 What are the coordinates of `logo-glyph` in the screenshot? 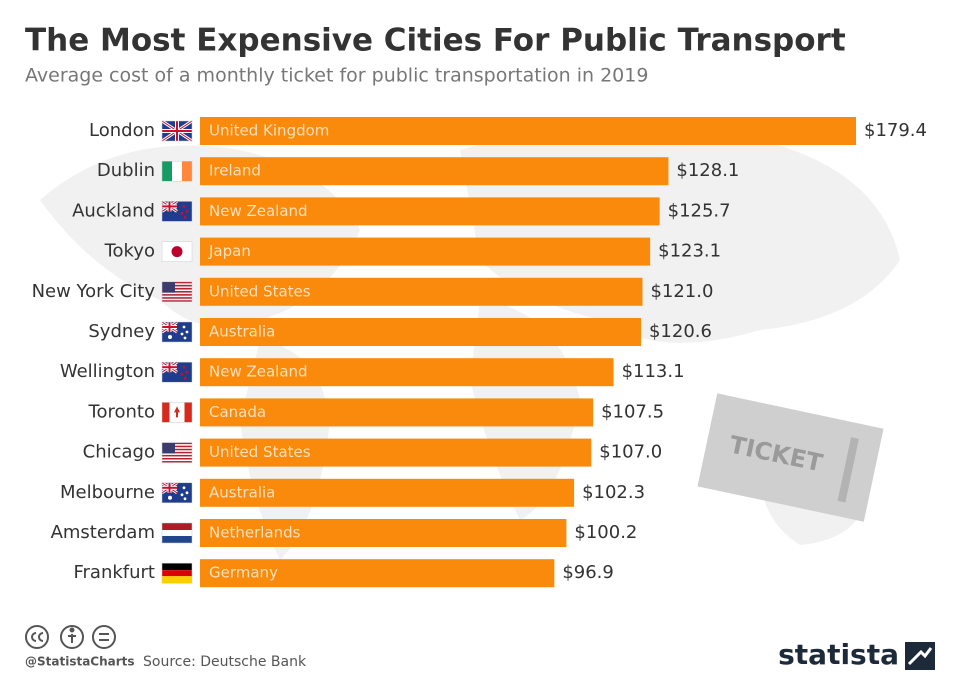 It's located at (920, 656).